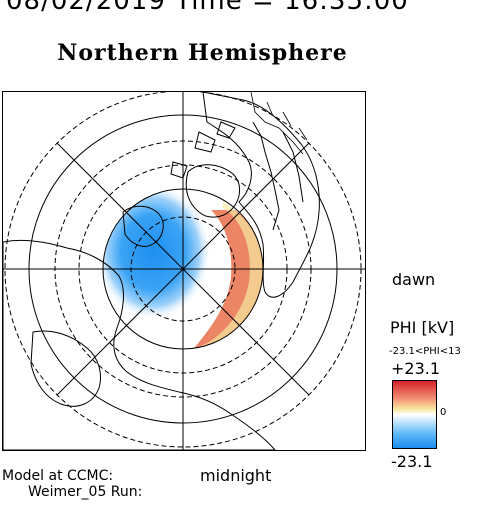 Image resolution: width=484 pixels, height=508 pixels. Describe the element at coordinates (203, 150) in the screenshot. I see `coastline-canadian-islands` at that location.